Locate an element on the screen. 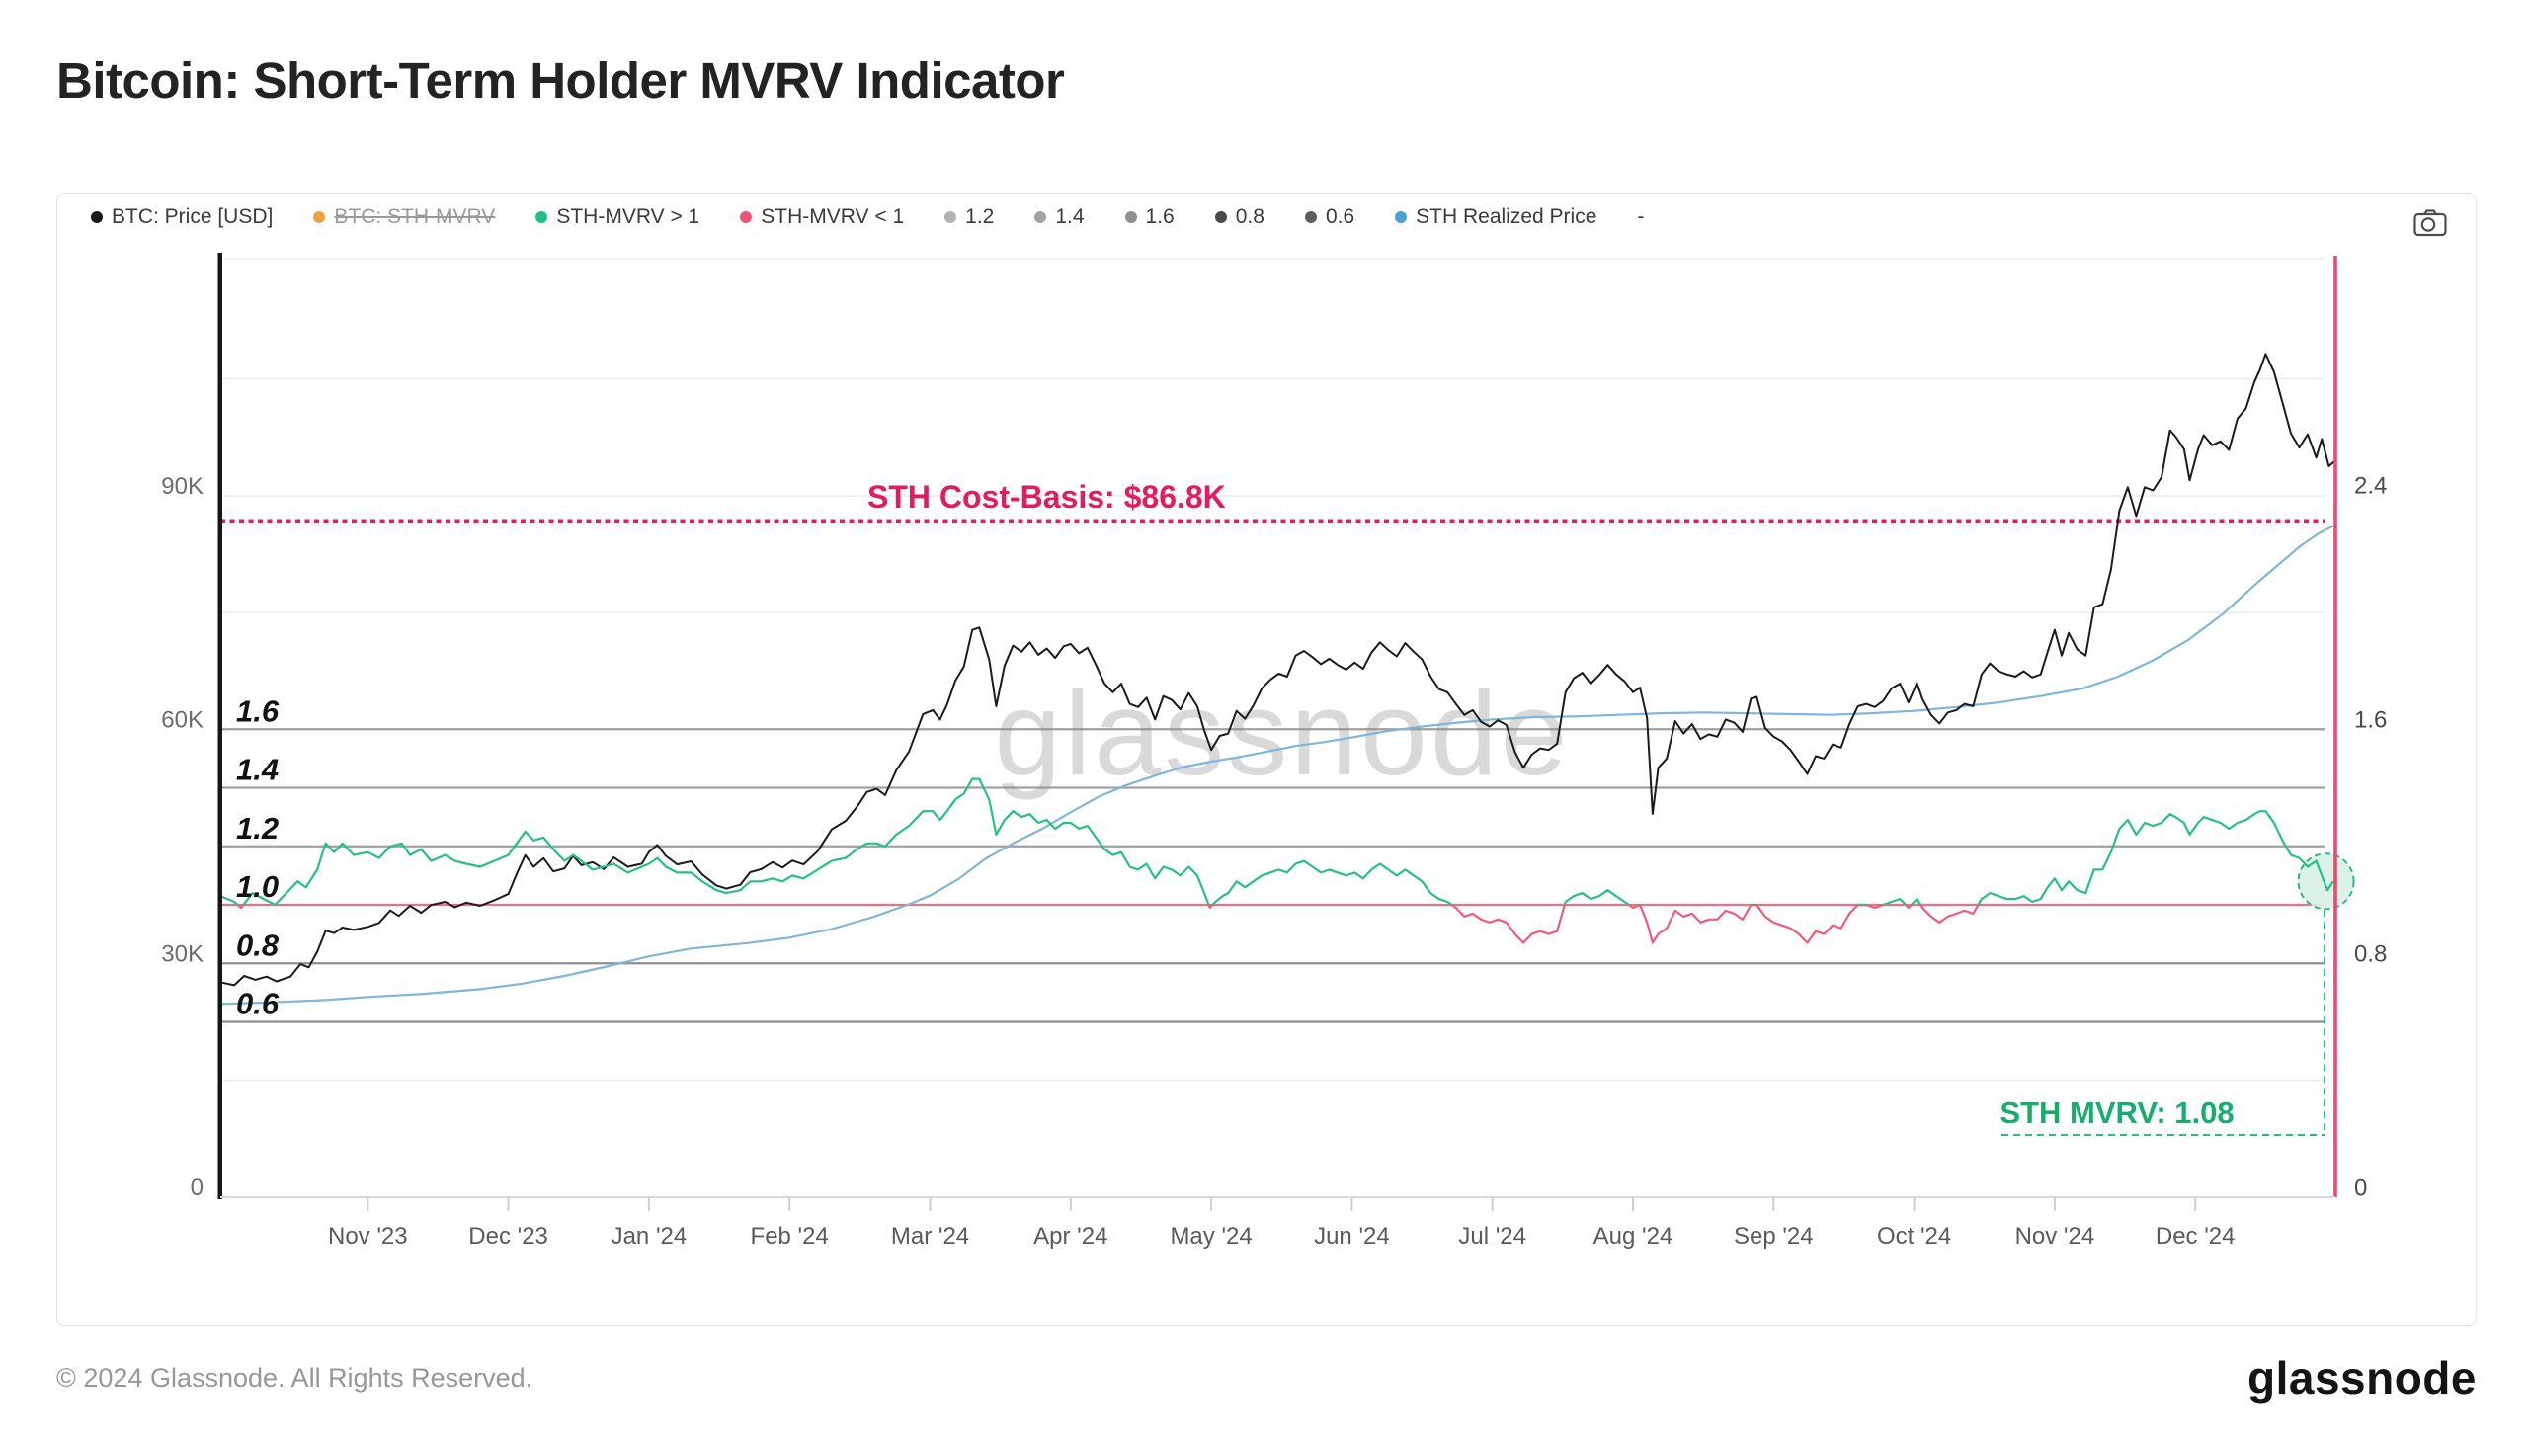  legend-item-0-8: 0.8 is located at coordinates (1239, 217).